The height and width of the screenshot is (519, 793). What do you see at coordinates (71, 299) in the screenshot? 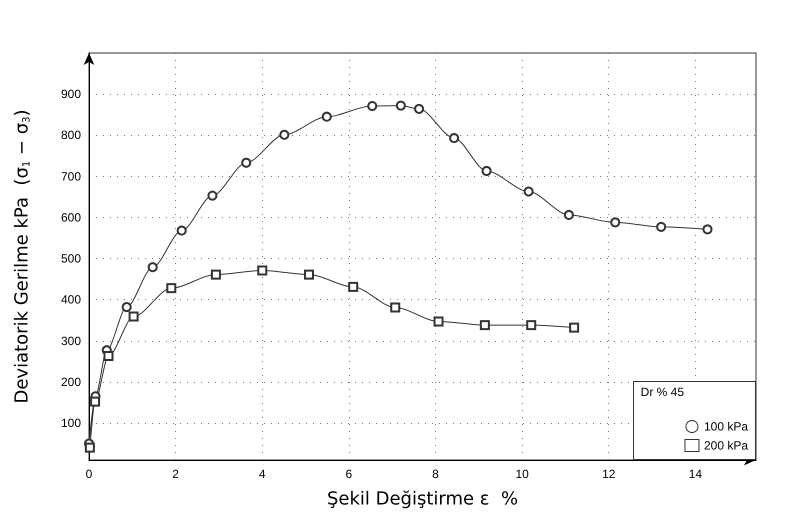
I see `y-tick-label: 400` at bounding box center [71, 299].